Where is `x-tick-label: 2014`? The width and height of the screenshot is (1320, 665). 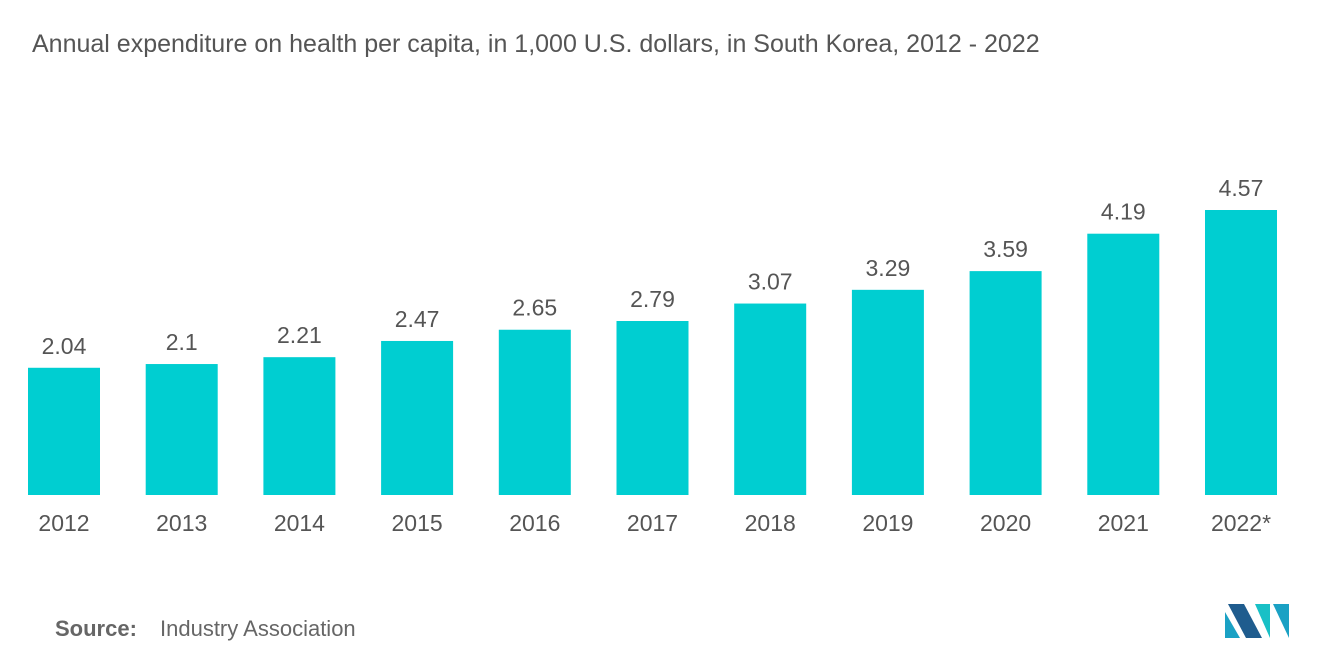 x-tick-label: 2014 is located at coordinates (299, 523).